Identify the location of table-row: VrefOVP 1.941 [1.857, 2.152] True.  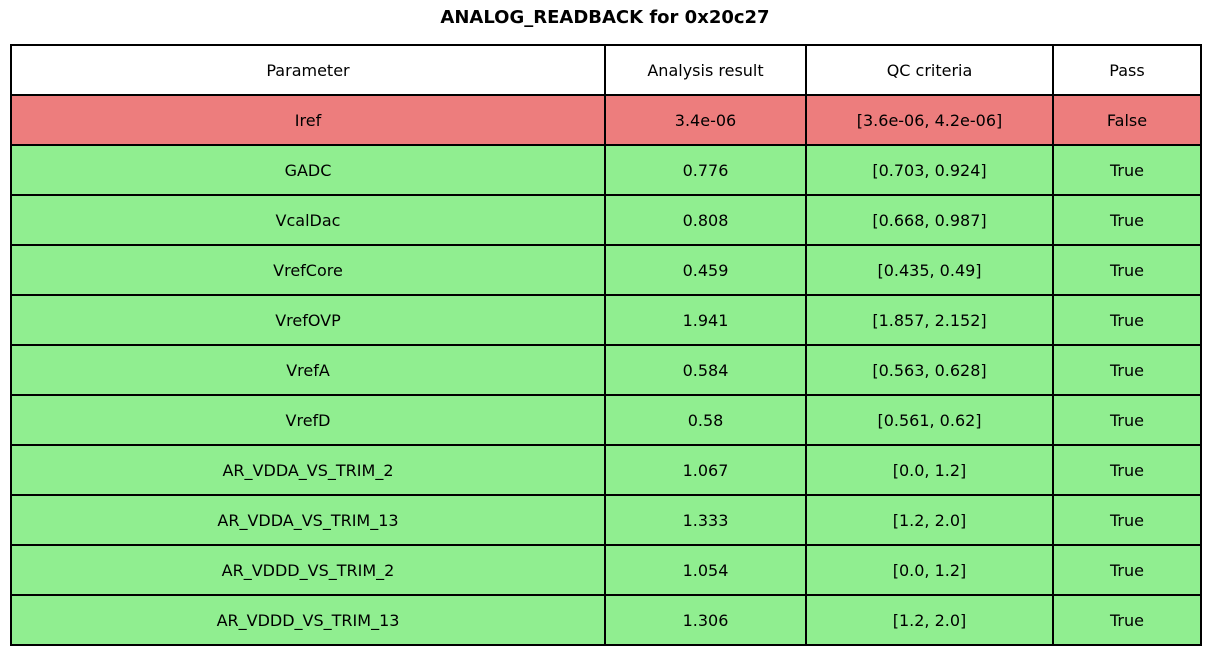
(606, 320).